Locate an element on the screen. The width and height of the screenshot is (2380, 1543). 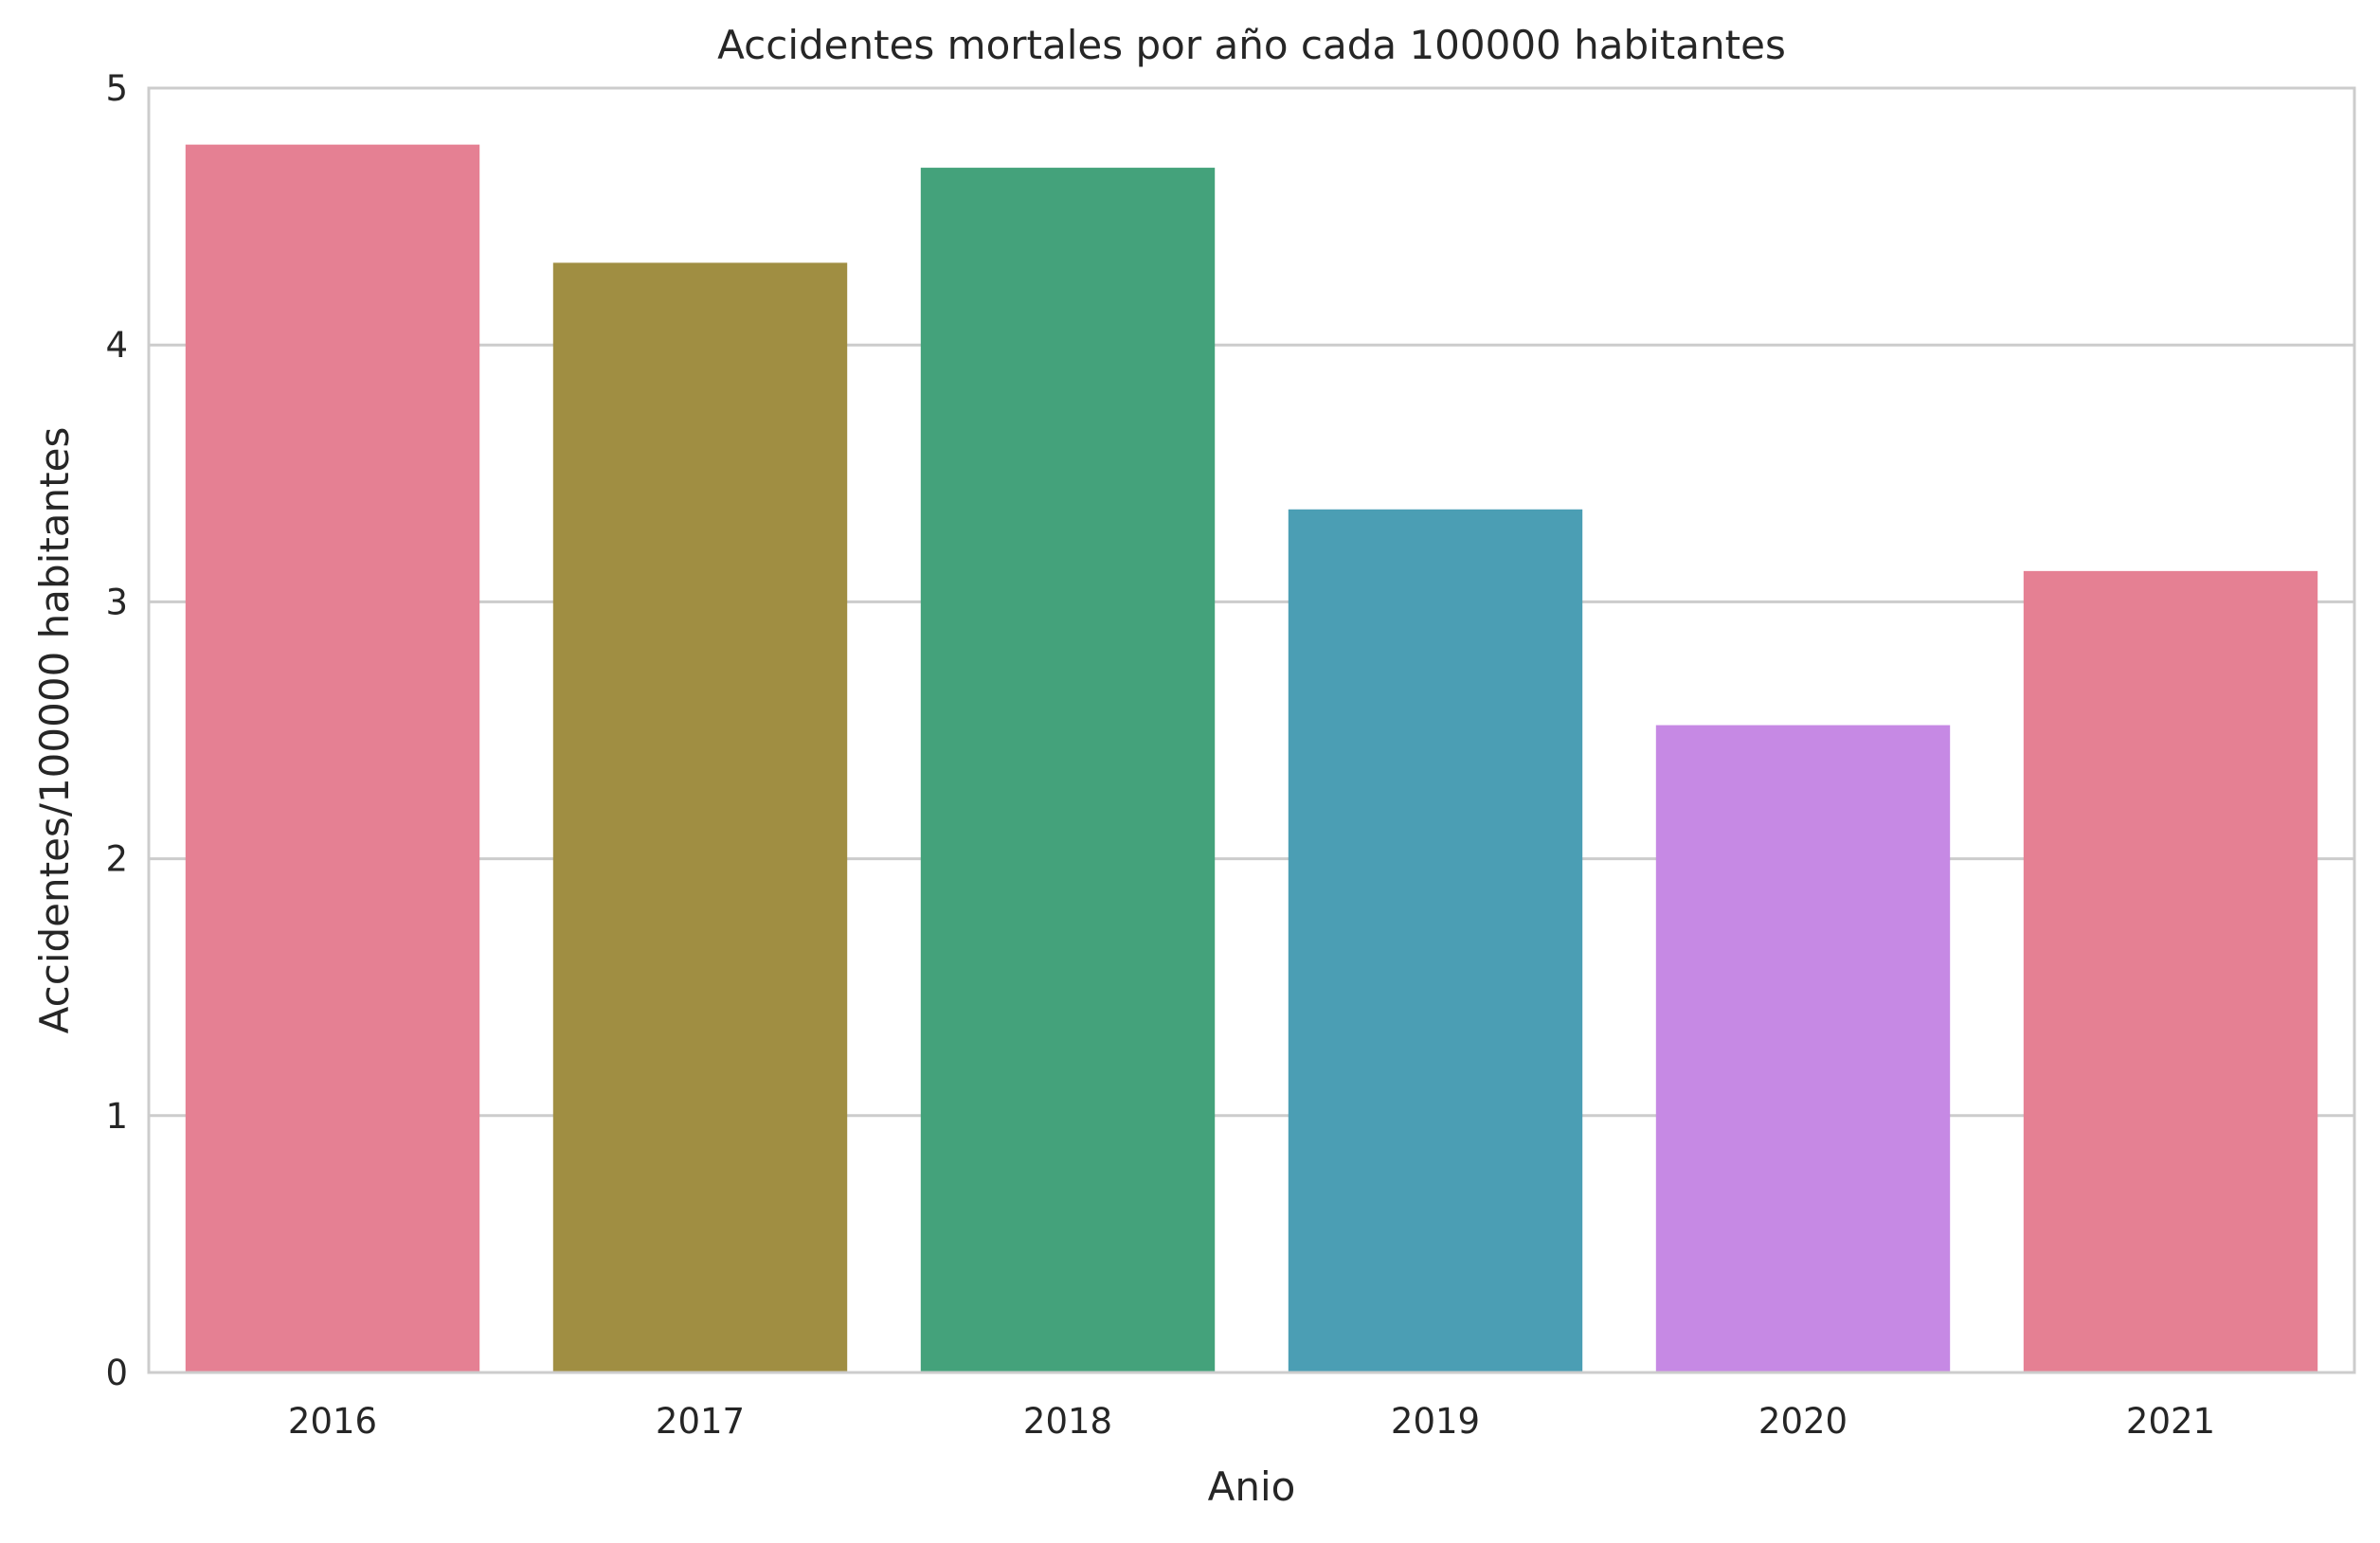
x-axis-label: Anio is located at coordinates (1252, 1486).